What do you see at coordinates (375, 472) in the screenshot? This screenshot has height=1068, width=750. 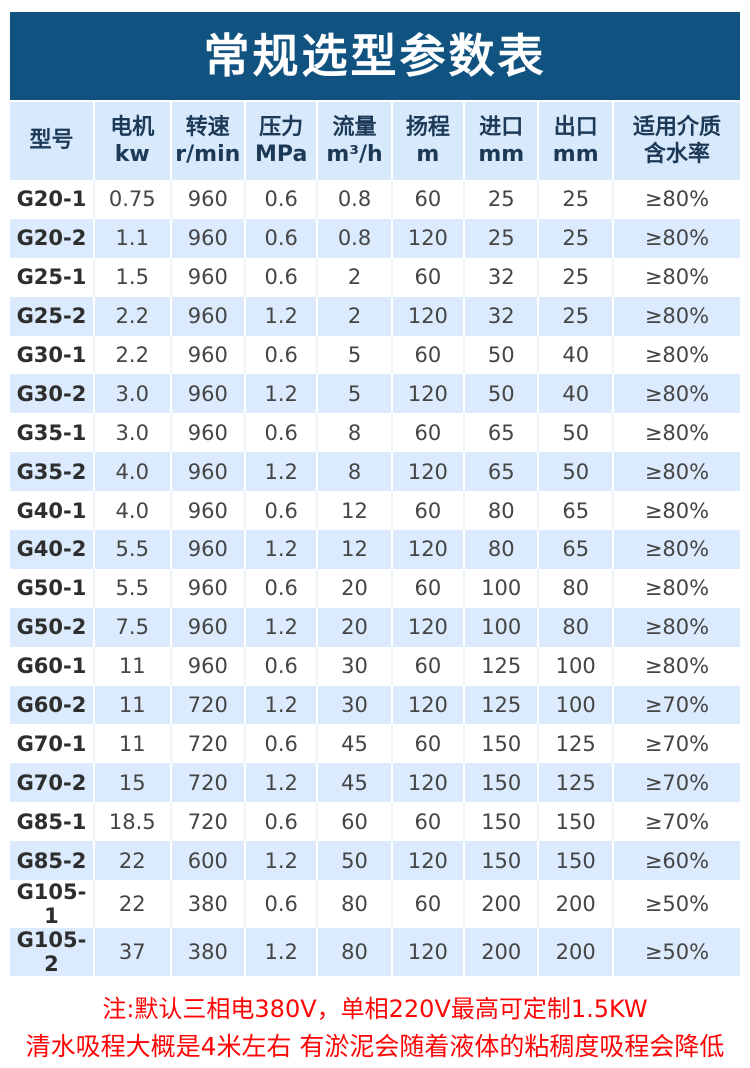 I see `table-row: G35-2 4.0 960 1.2 8 120 65 50 ≥80%` at bounding box center [375, 472].